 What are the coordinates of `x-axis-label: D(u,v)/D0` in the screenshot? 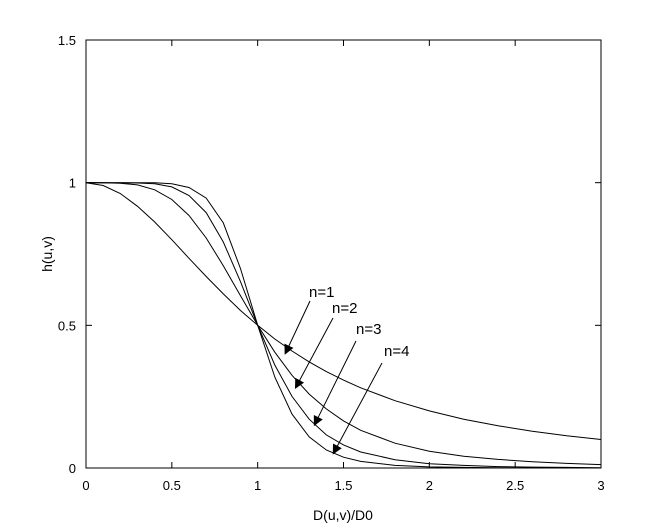 It's located at (343, 515).